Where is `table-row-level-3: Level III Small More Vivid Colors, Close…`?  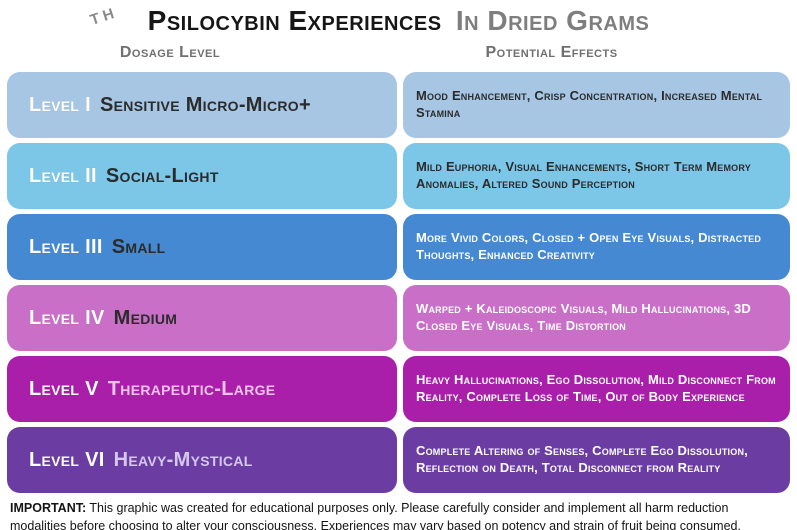
table-row-level-3: Level III Small More Vivid Colors, Close… is located at coordinates (398, 247).